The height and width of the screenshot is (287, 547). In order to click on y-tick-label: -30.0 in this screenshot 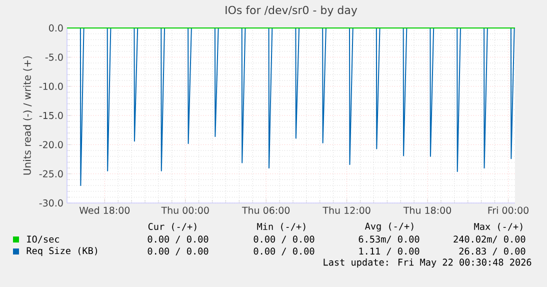, I will do `click(51, 203)`.